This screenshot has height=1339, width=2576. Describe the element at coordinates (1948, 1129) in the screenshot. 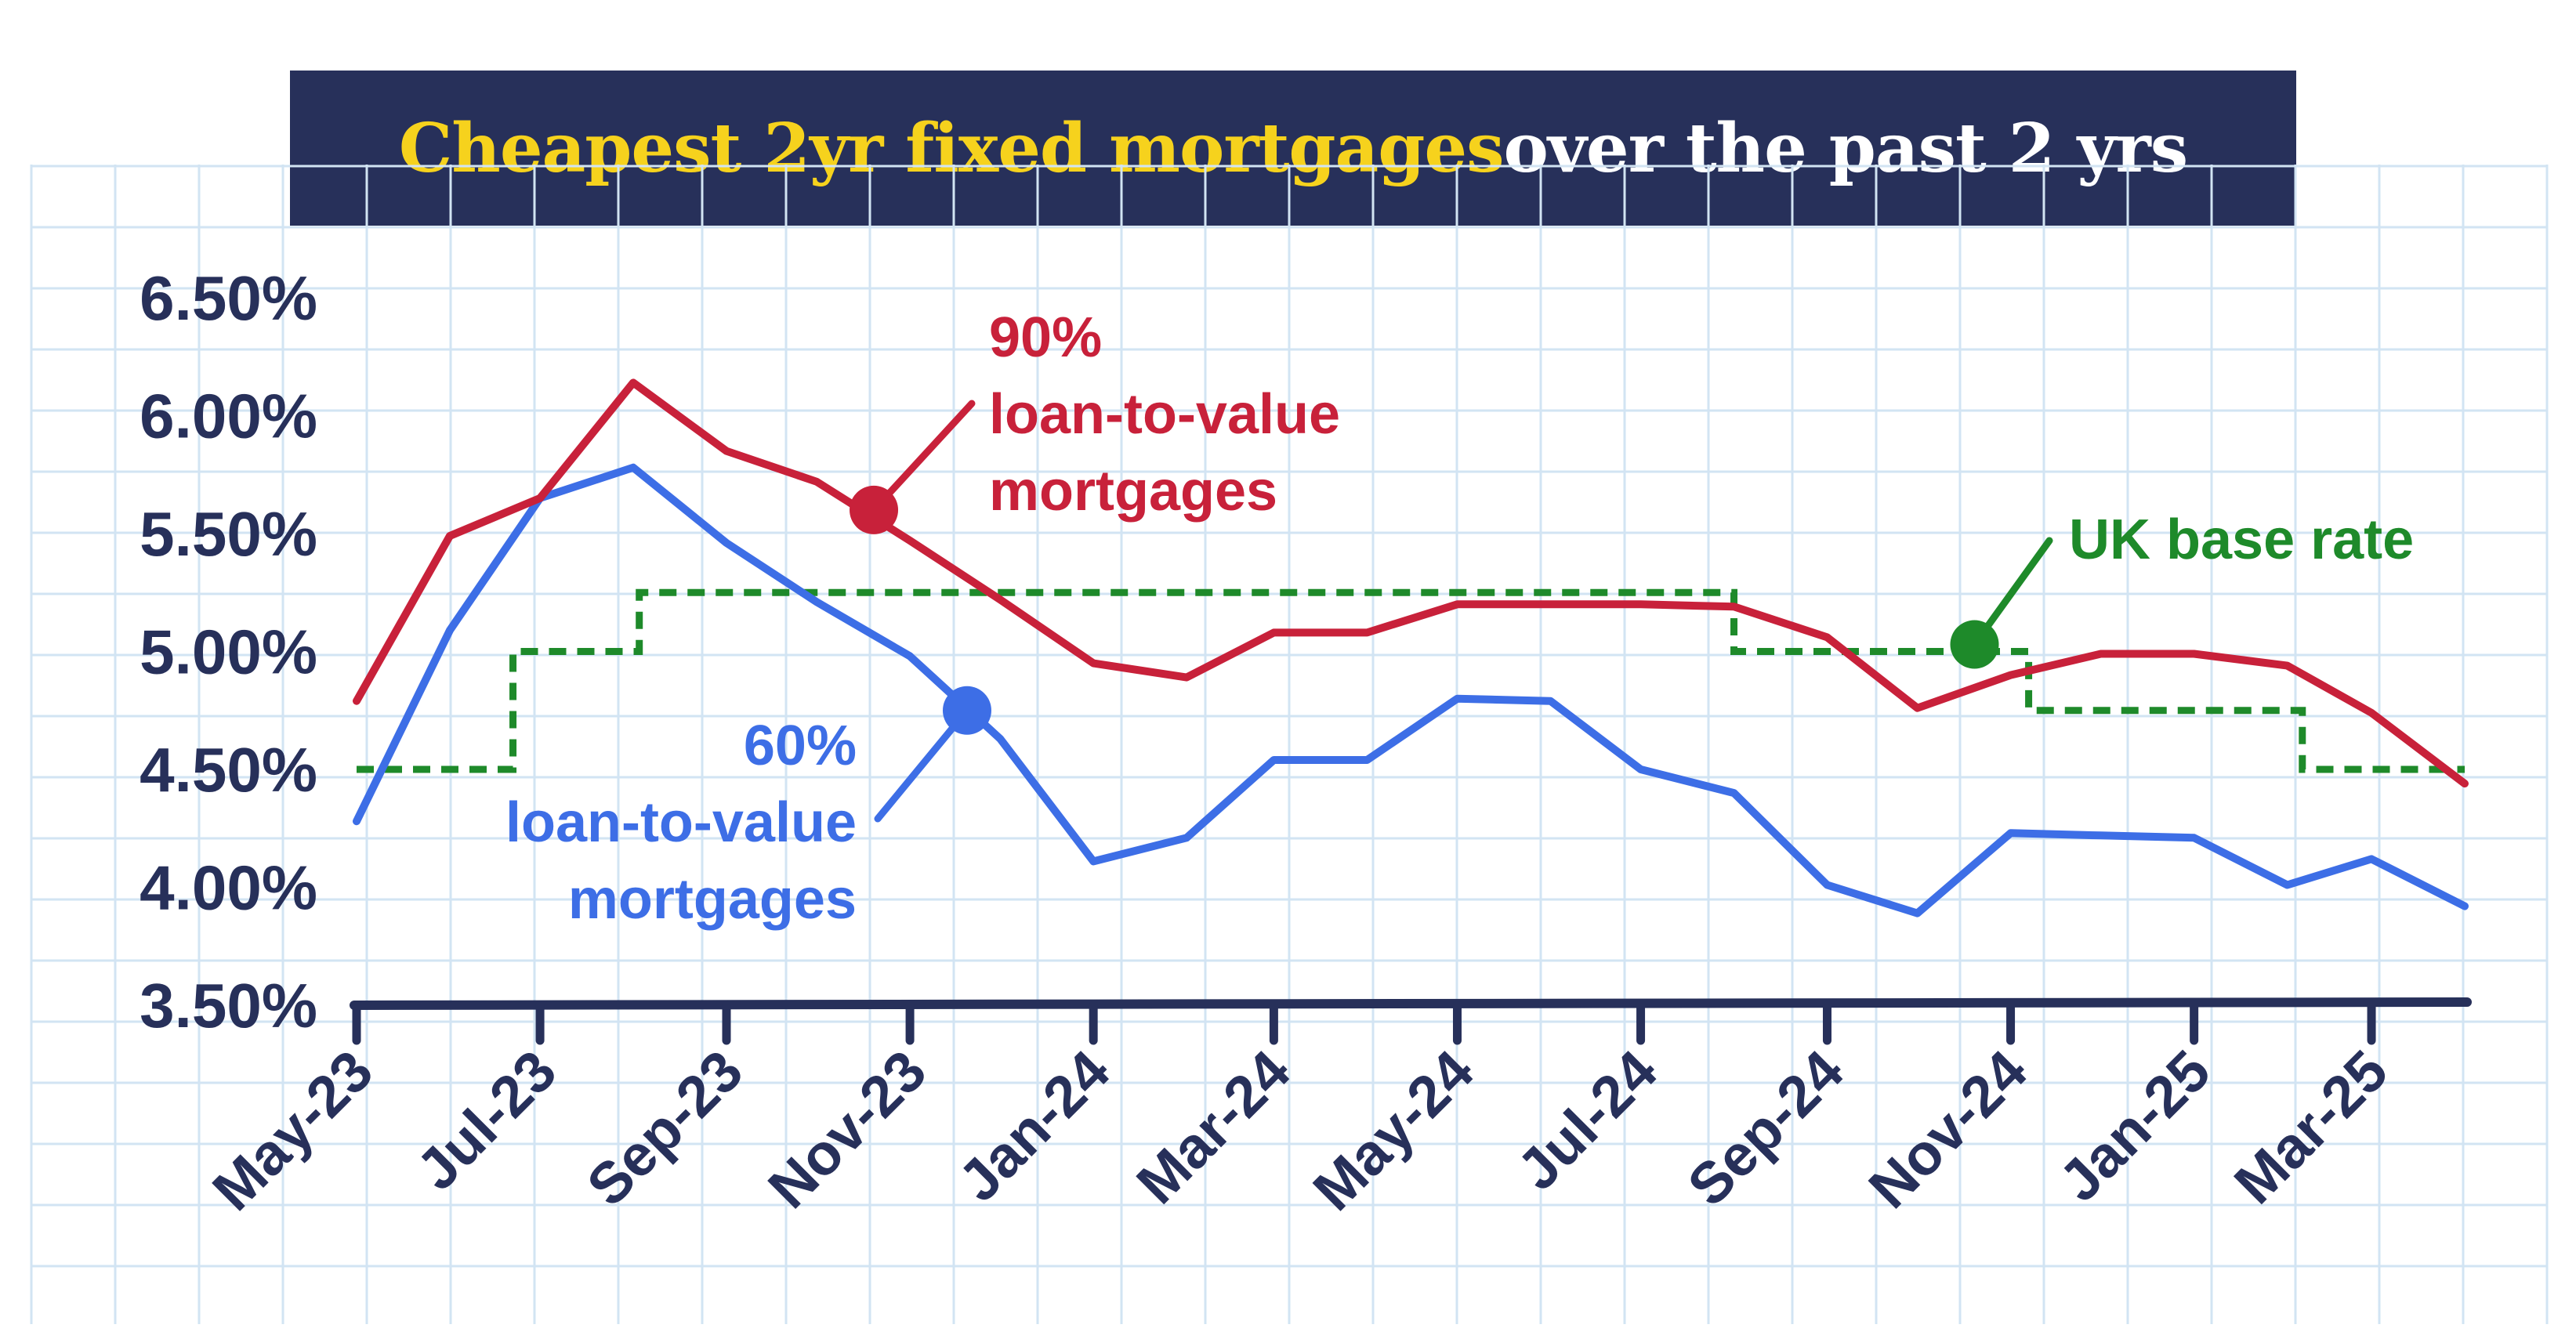

I see `x-tick-label: Nov-24` at that location.